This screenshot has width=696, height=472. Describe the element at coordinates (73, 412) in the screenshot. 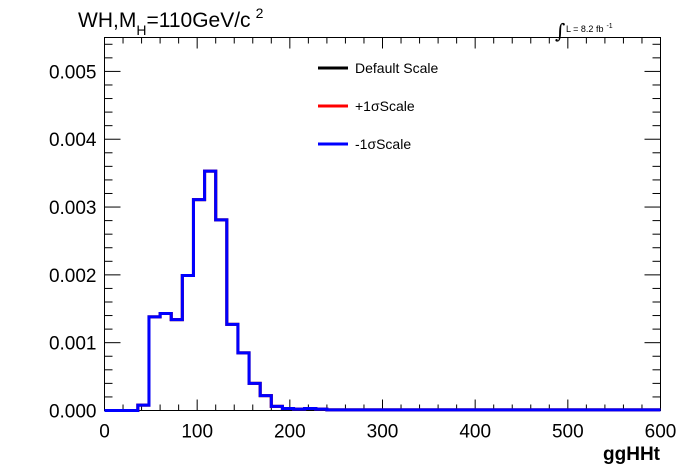

I see `y-tick-label: 0.000` at that location.